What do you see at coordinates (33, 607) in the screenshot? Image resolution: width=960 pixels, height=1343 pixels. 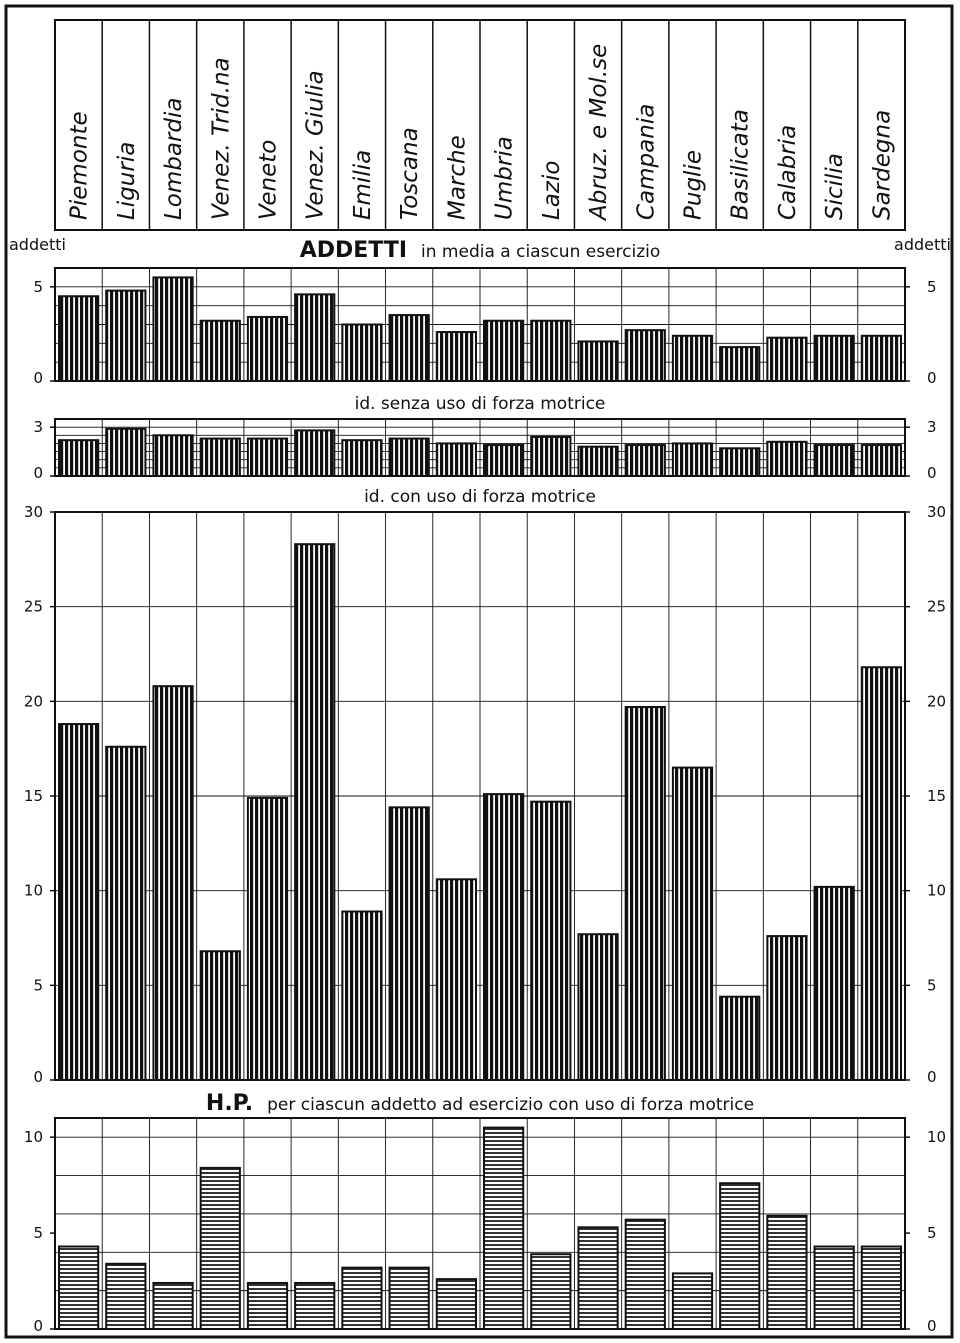 I see `tick-label-left: 25` at bounding box center [33, 607].